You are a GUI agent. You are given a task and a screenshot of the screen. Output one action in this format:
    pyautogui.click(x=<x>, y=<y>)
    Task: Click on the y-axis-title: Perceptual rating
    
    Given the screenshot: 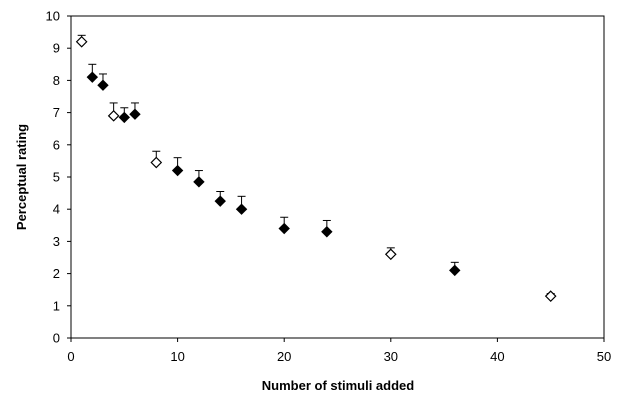 What is the action you would take?
    pyautogui.click(x=21, y=177)
    